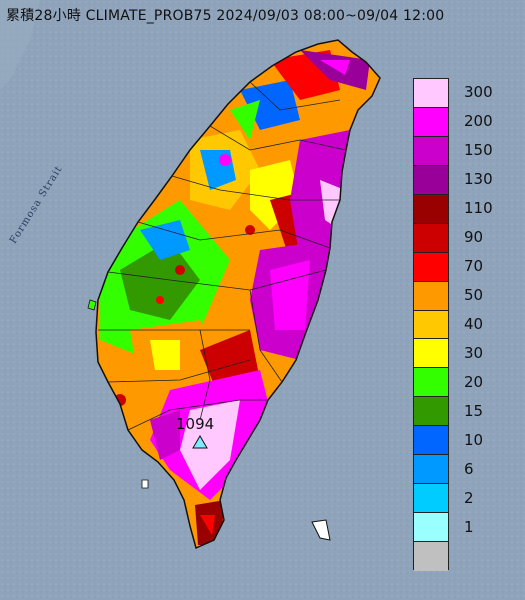  What do you see at coordinates (145, 484) in the screenshot?
I see `xiaoliuqiu-island` at bounding box center [145, 484].